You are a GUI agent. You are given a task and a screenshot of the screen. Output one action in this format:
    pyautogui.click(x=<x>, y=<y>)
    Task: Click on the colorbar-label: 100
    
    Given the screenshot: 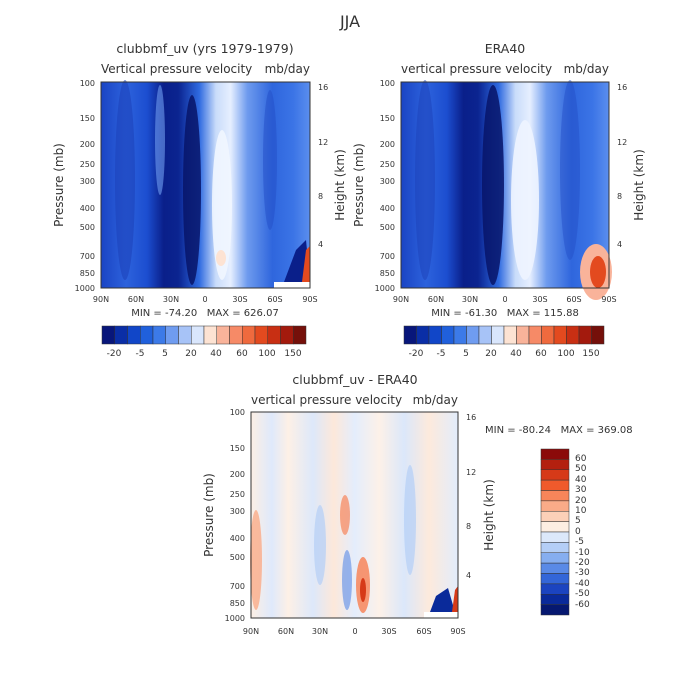 What is the action you would take?
    pyautogui.click(x=565, y=354)
    